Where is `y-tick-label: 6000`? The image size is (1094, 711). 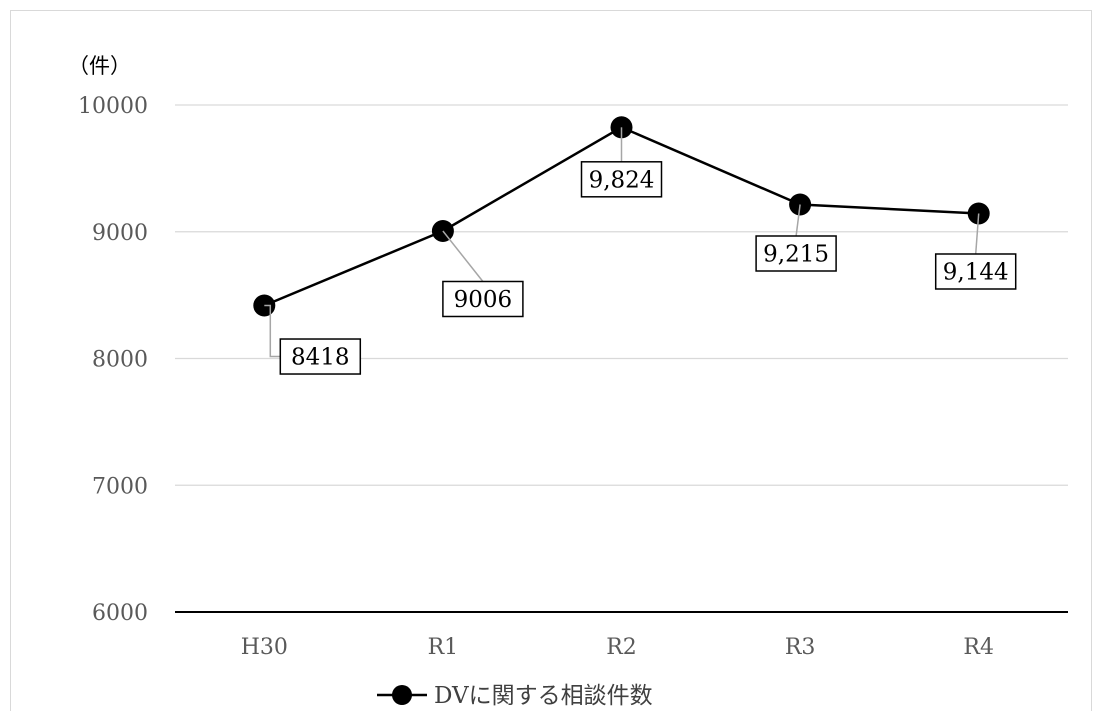 y-tick-label: 6000 is located at coordinates (120, 613).